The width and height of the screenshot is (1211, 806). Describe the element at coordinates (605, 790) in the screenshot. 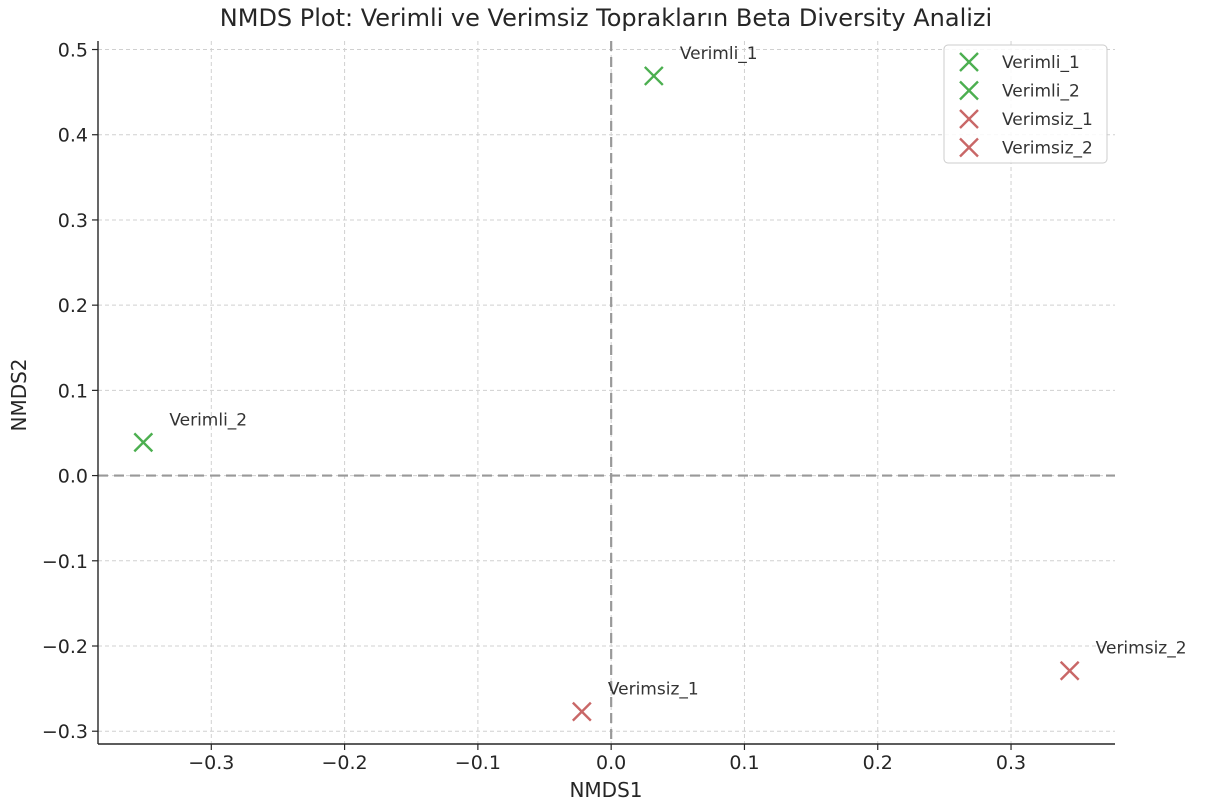

I see `x-axis-title: NMDS1` at that location.